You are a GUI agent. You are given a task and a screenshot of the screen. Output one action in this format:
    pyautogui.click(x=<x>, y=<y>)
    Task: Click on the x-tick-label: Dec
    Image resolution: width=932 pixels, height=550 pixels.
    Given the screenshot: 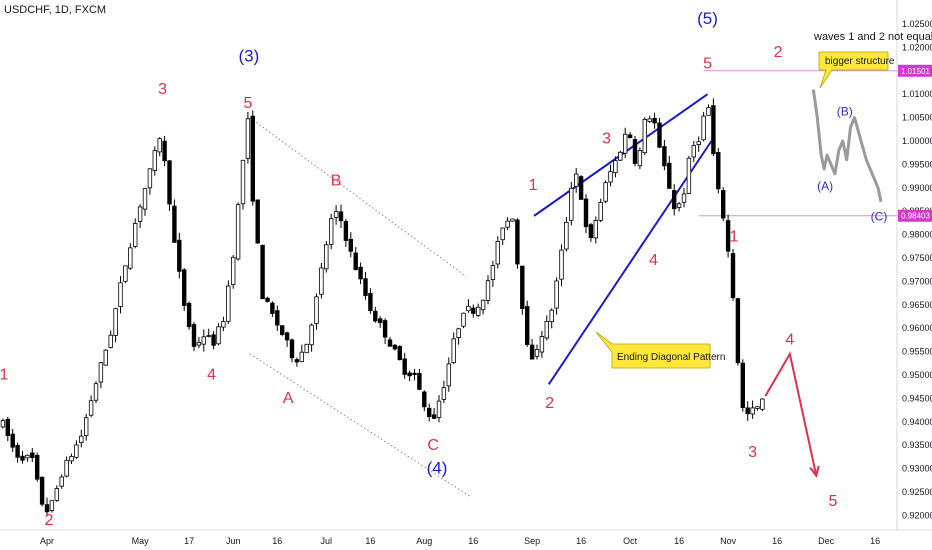 What is the action you would take?
    pyautogui.click(x=826, y=541)
    